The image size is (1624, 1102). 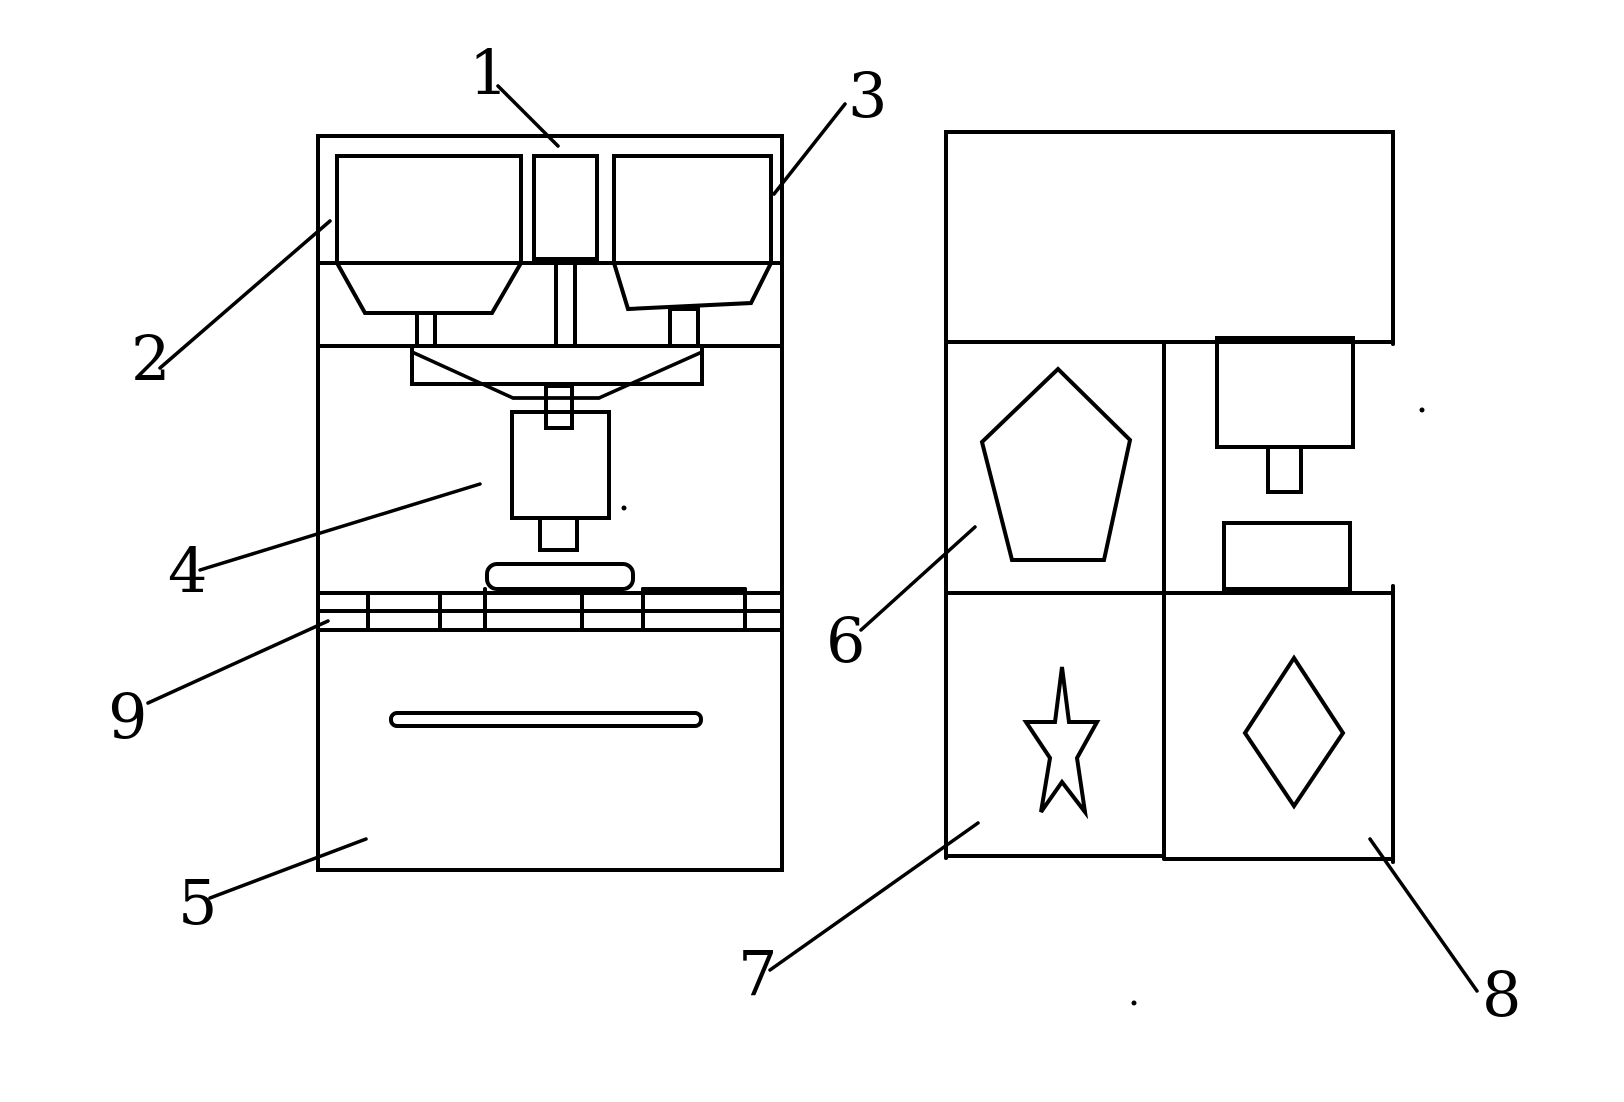 What do you see at coordinates (1285, 392) in the screenshot?
I see `side-press-body` at bounding box center [1285, 392].